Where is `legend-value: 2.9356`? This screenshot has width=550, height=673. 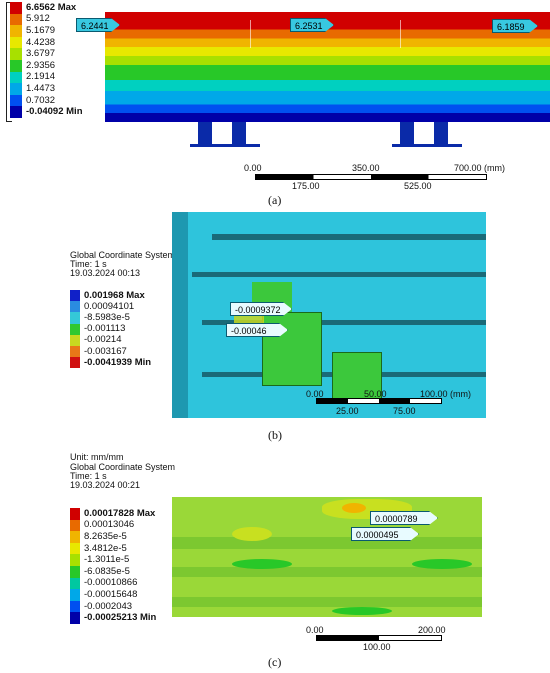
legend-value: 2.9356 is located at coordinates (41, 65).